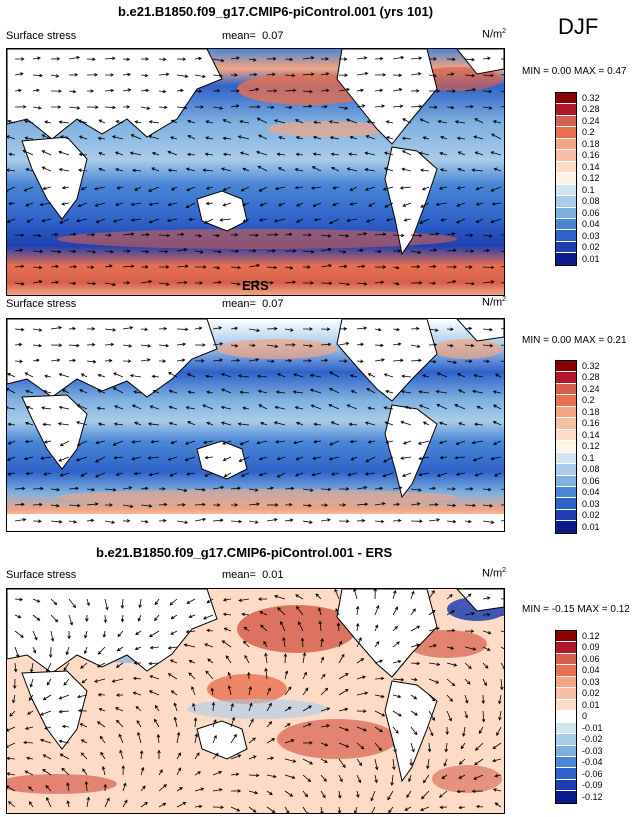  Describe the element at coordinates (492, 573) in the screenshot. I see `units-text: N/m` at that location.